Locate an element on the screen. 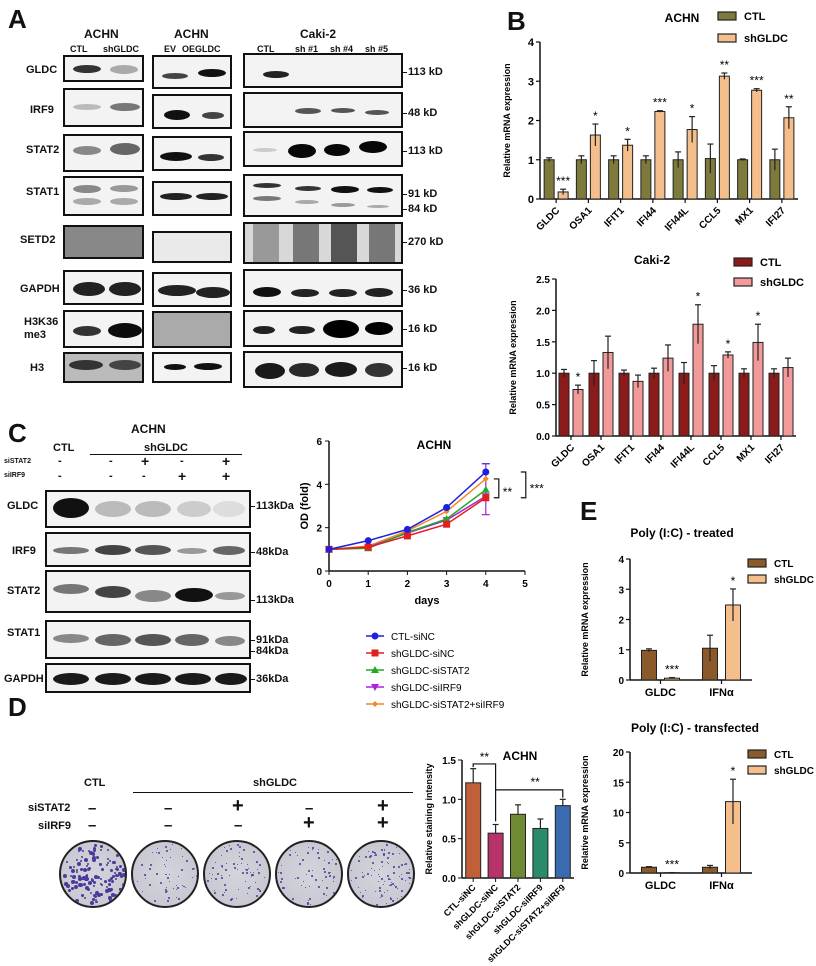  y-tick-label: 0.5 is located at coordinates (449, 840).